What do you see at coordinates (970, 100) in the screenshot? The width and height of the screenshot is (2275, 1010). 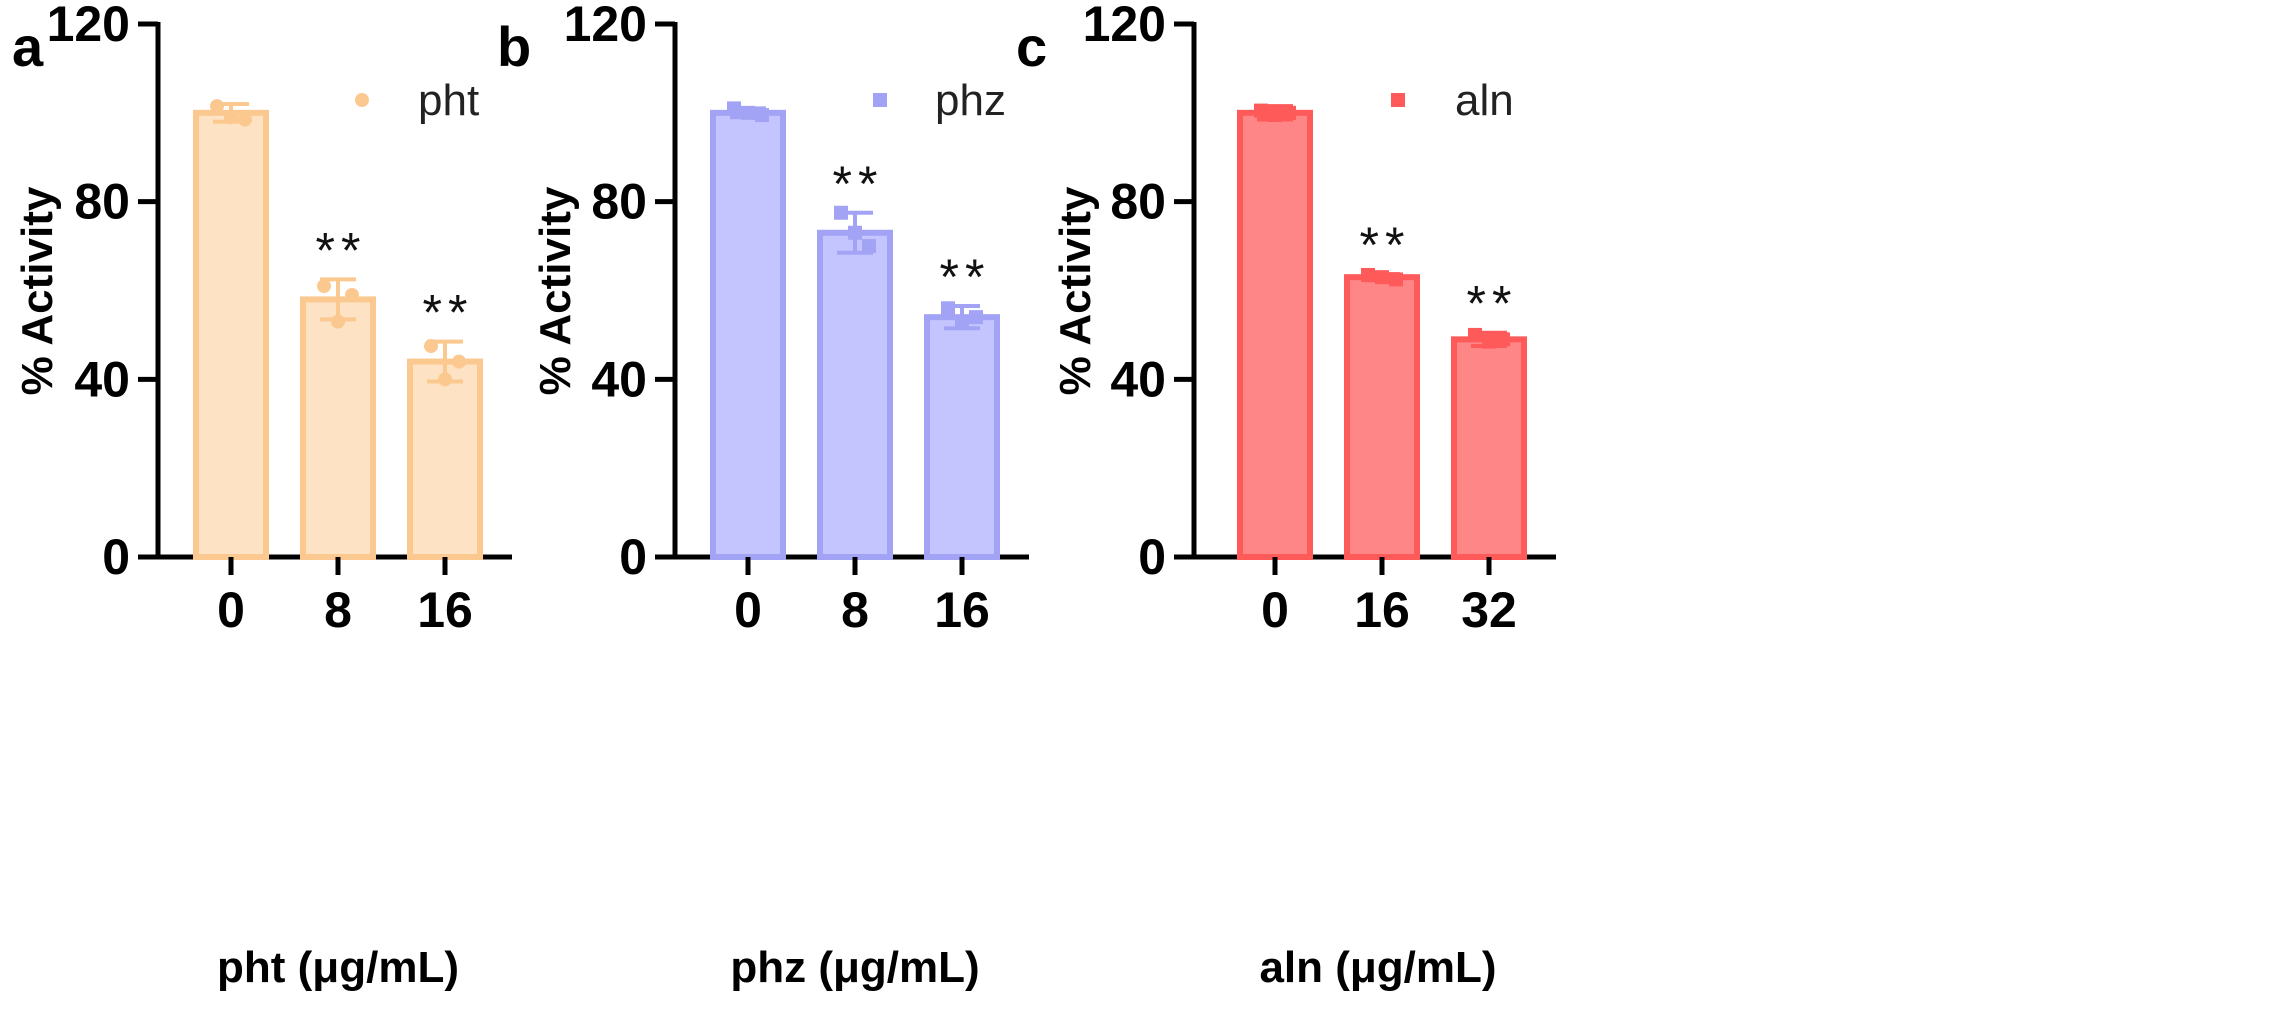 I see `legend-label: phz` at bounding box center [970, 100].